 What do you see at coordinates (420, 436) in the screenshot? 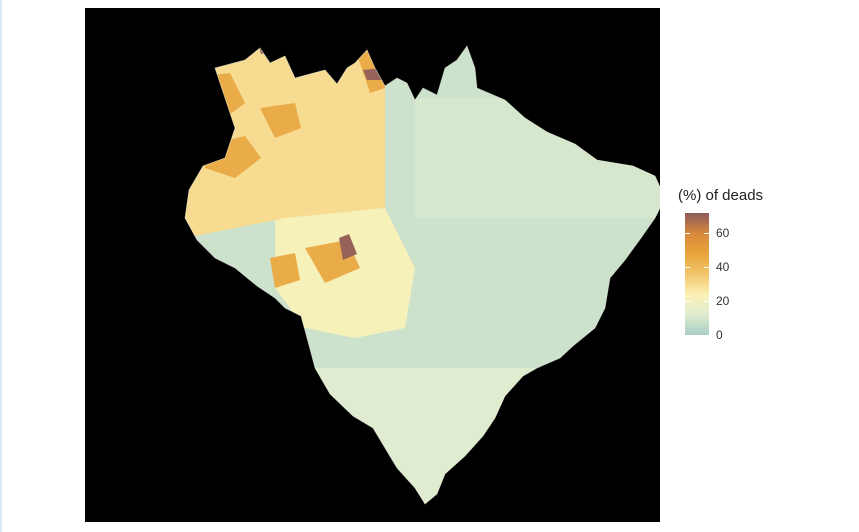
I see `region-south` at bounding box center [420, 436].